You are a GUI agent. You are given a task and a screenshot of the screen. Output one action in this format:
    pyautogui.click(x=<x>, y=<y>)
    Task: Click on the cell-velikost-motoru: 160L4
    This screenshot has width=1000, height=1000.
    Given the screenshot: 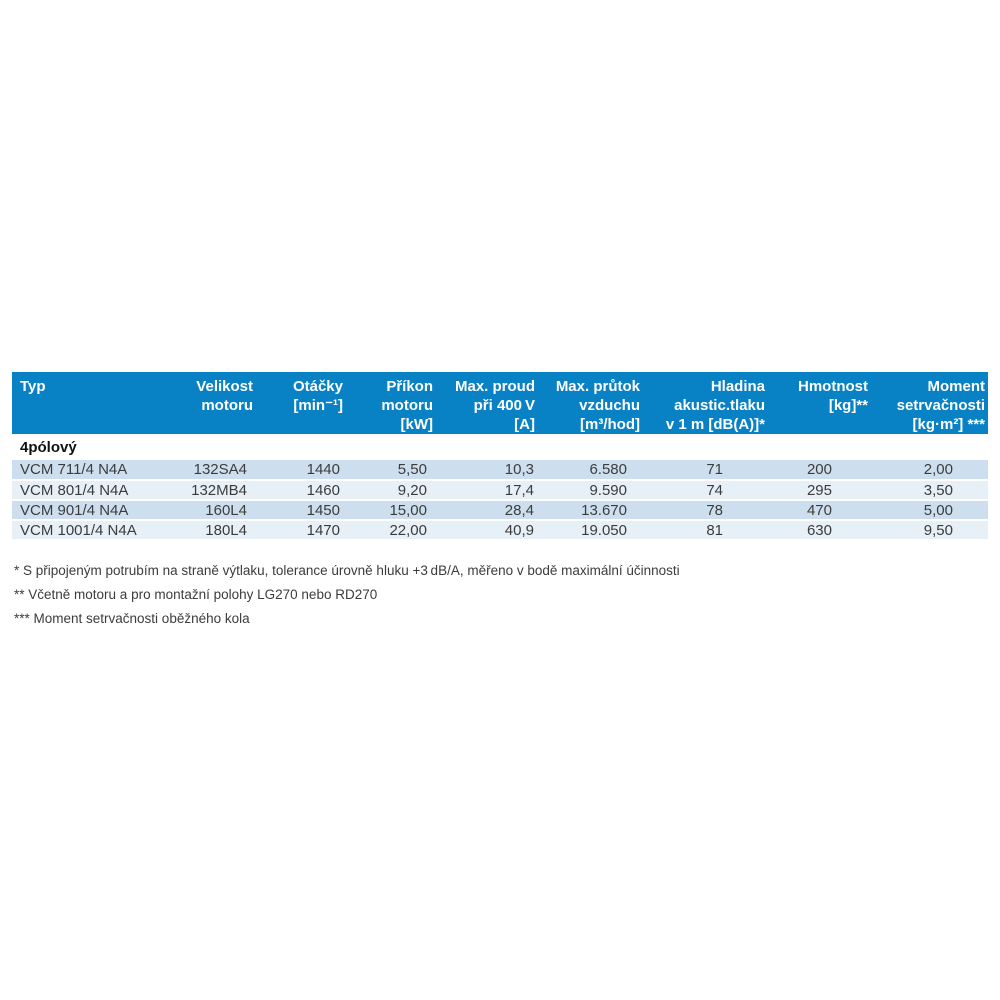 What is the action you would take?
    pyautogui.click(x=218, y=510)
    